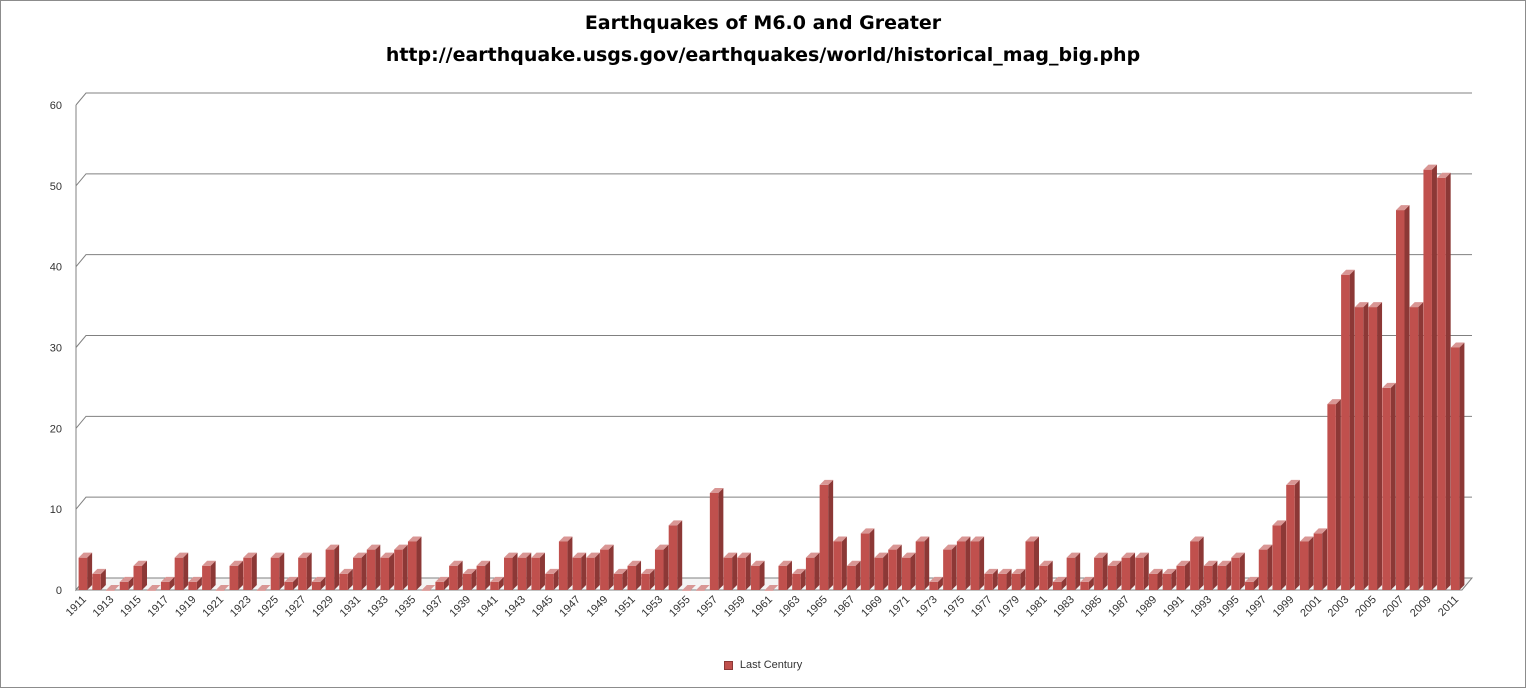 This screenshot has height=688, width=1526. Describe the element at coordinates (351, 607) in the screenshot. I see `x-tick-label: 1931` at that location.